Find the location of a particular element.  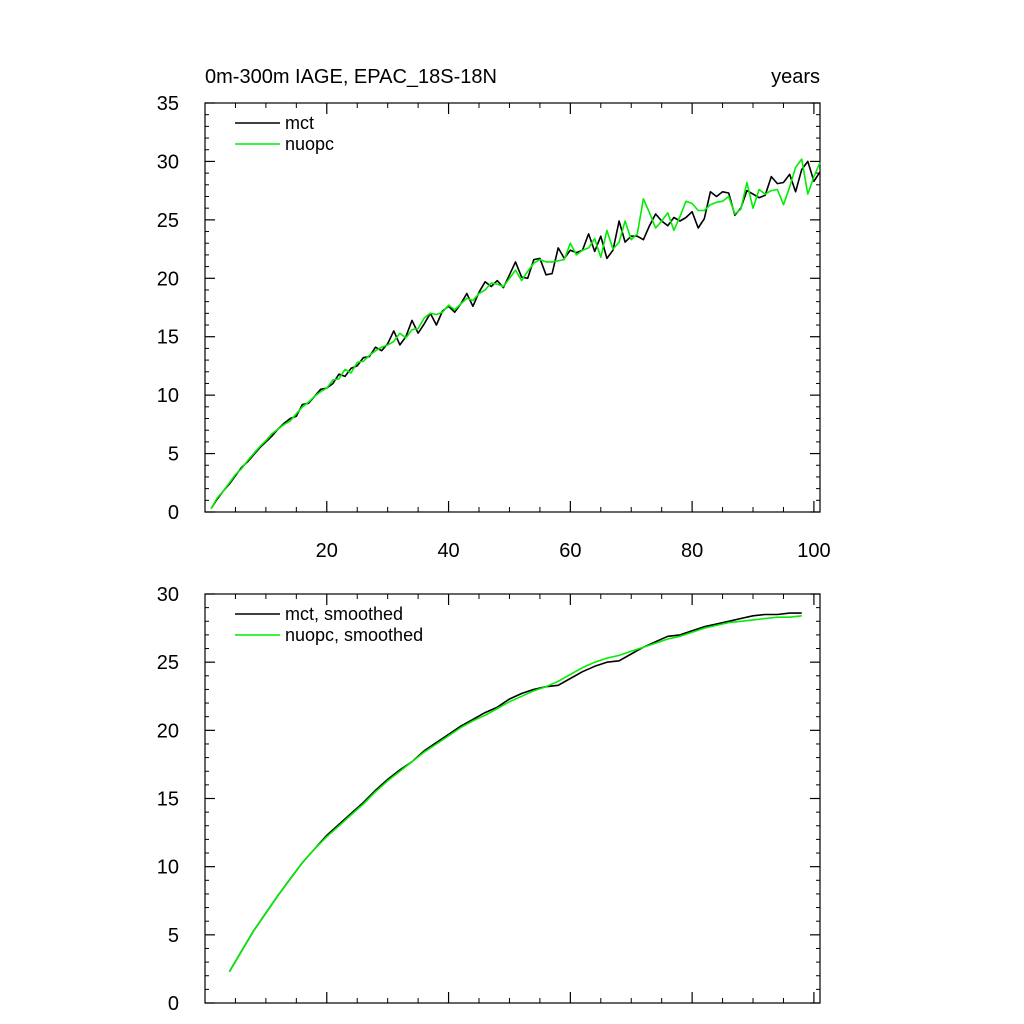

legend-label: mct is located at coordinates (299, 123).